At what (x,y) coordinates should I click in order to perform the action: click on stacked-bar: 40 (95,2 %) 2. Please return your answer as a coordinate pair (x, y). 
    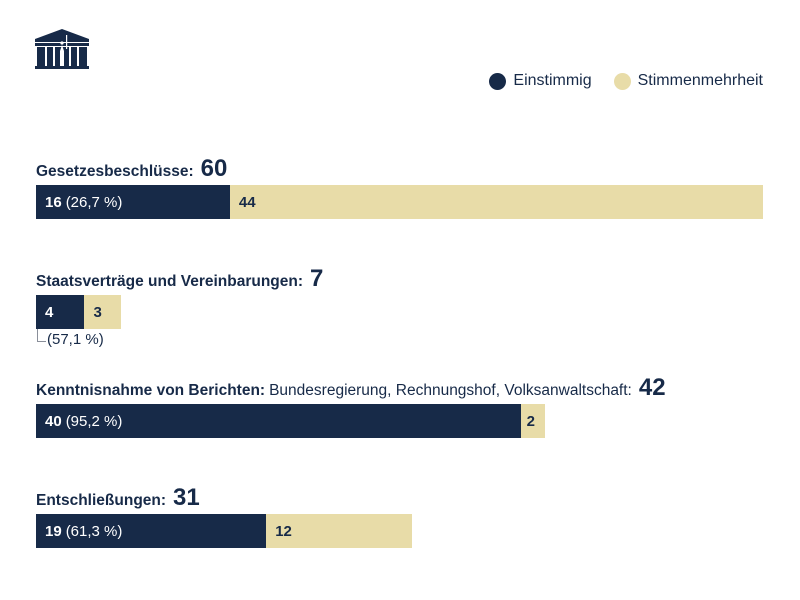
    Looking at the image, I should click on (351, 421).